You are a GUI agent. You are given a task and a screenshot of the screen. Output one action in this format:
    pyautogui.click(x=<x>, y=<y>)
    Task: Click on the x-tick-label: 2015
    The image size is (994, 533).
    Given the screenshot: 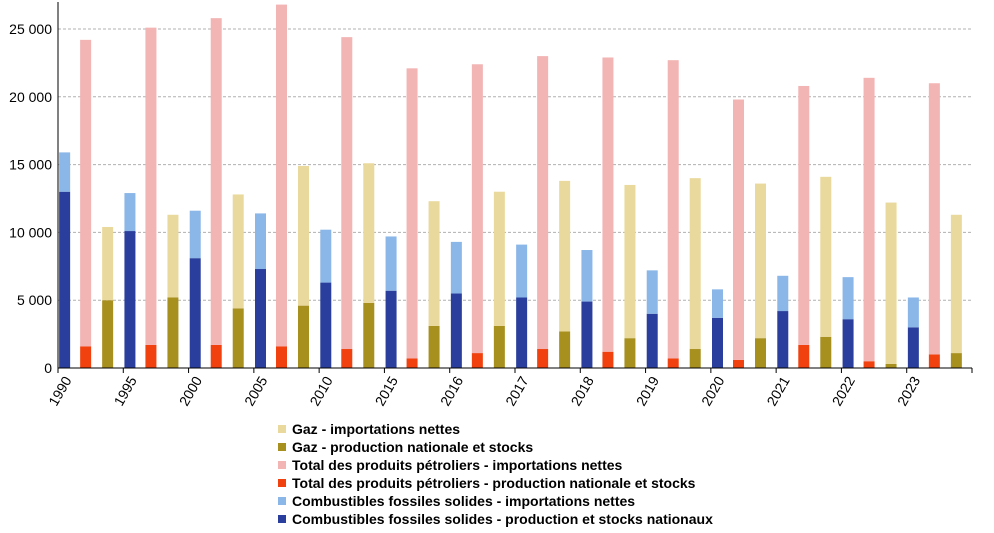 What is the action you would take?
    pyautogui.click(x=387, y=390)
    